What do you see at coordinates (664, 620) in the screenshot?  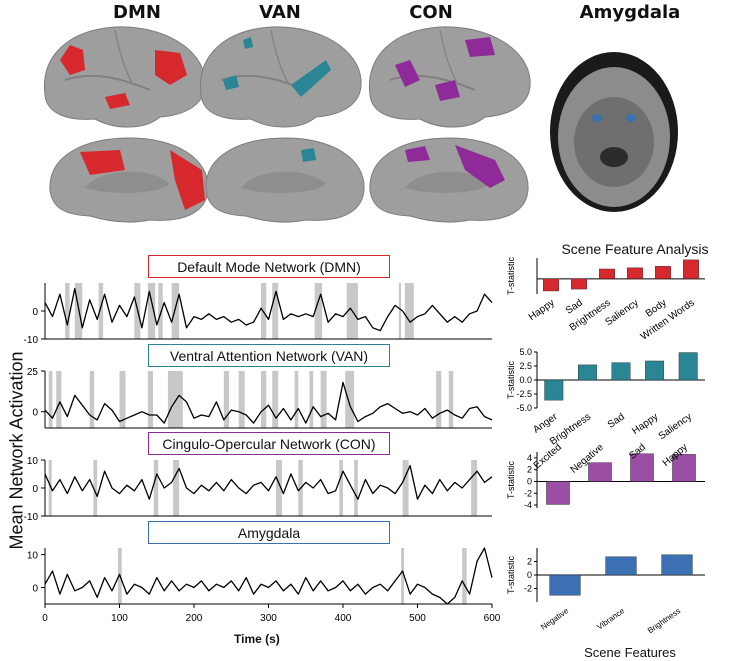 I see `category-label: Brightness` at bounding box center [664, 620].